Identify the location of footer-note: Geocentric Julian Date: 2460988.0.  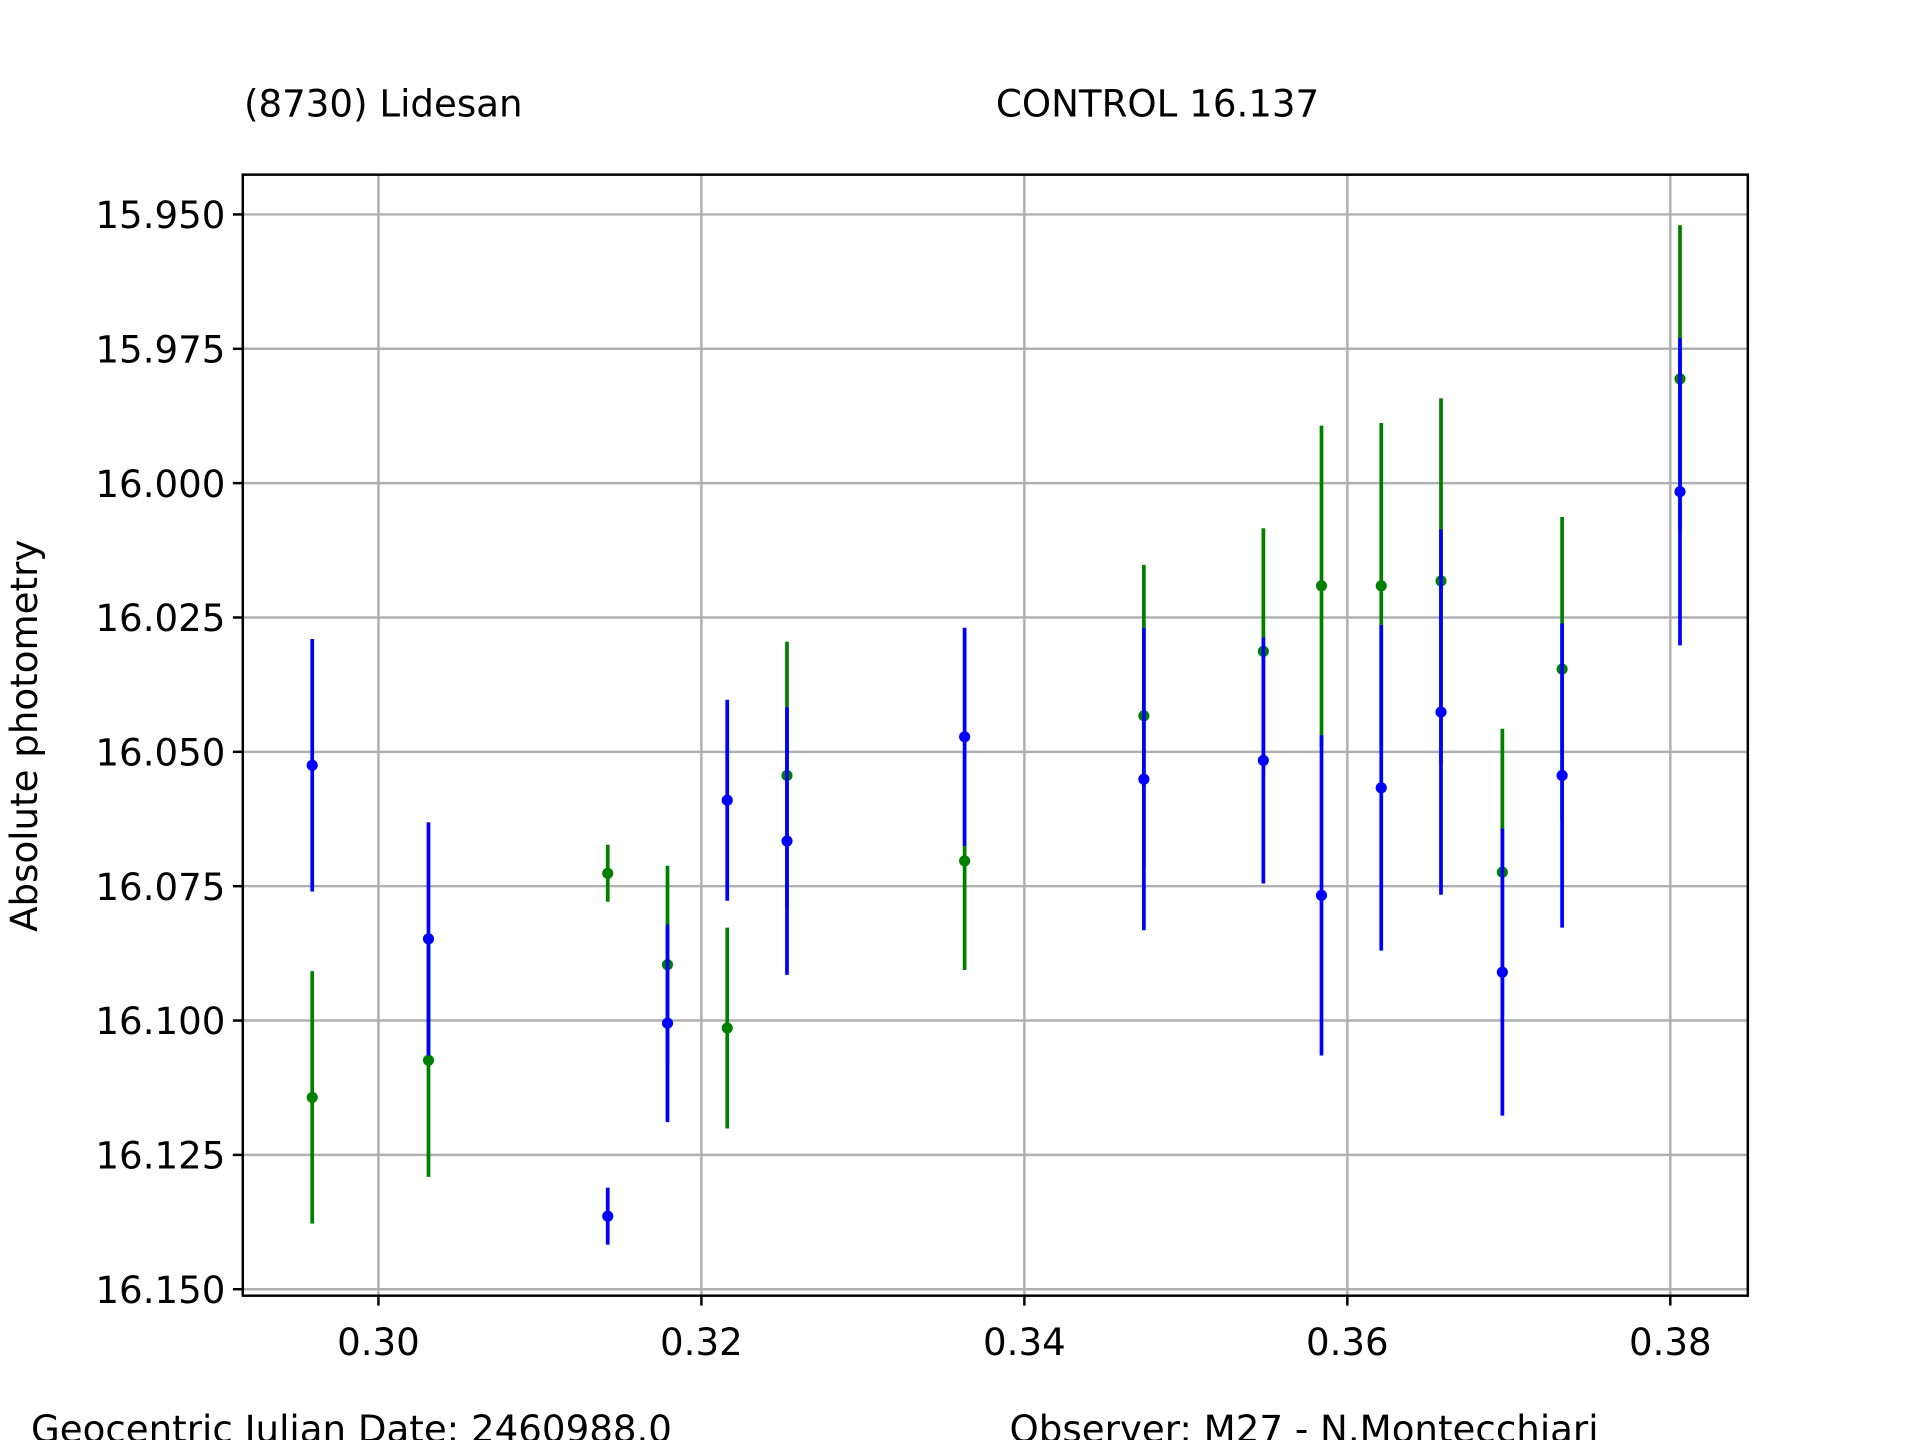
(351, 1424).